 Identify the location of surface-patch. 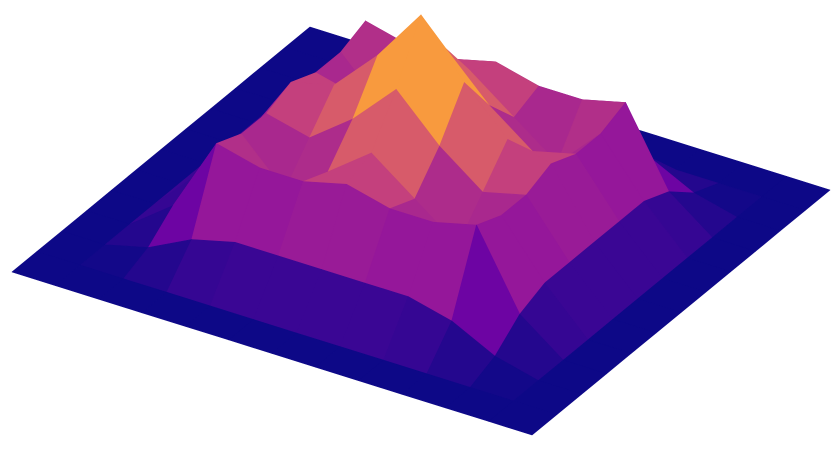
(523, 418).